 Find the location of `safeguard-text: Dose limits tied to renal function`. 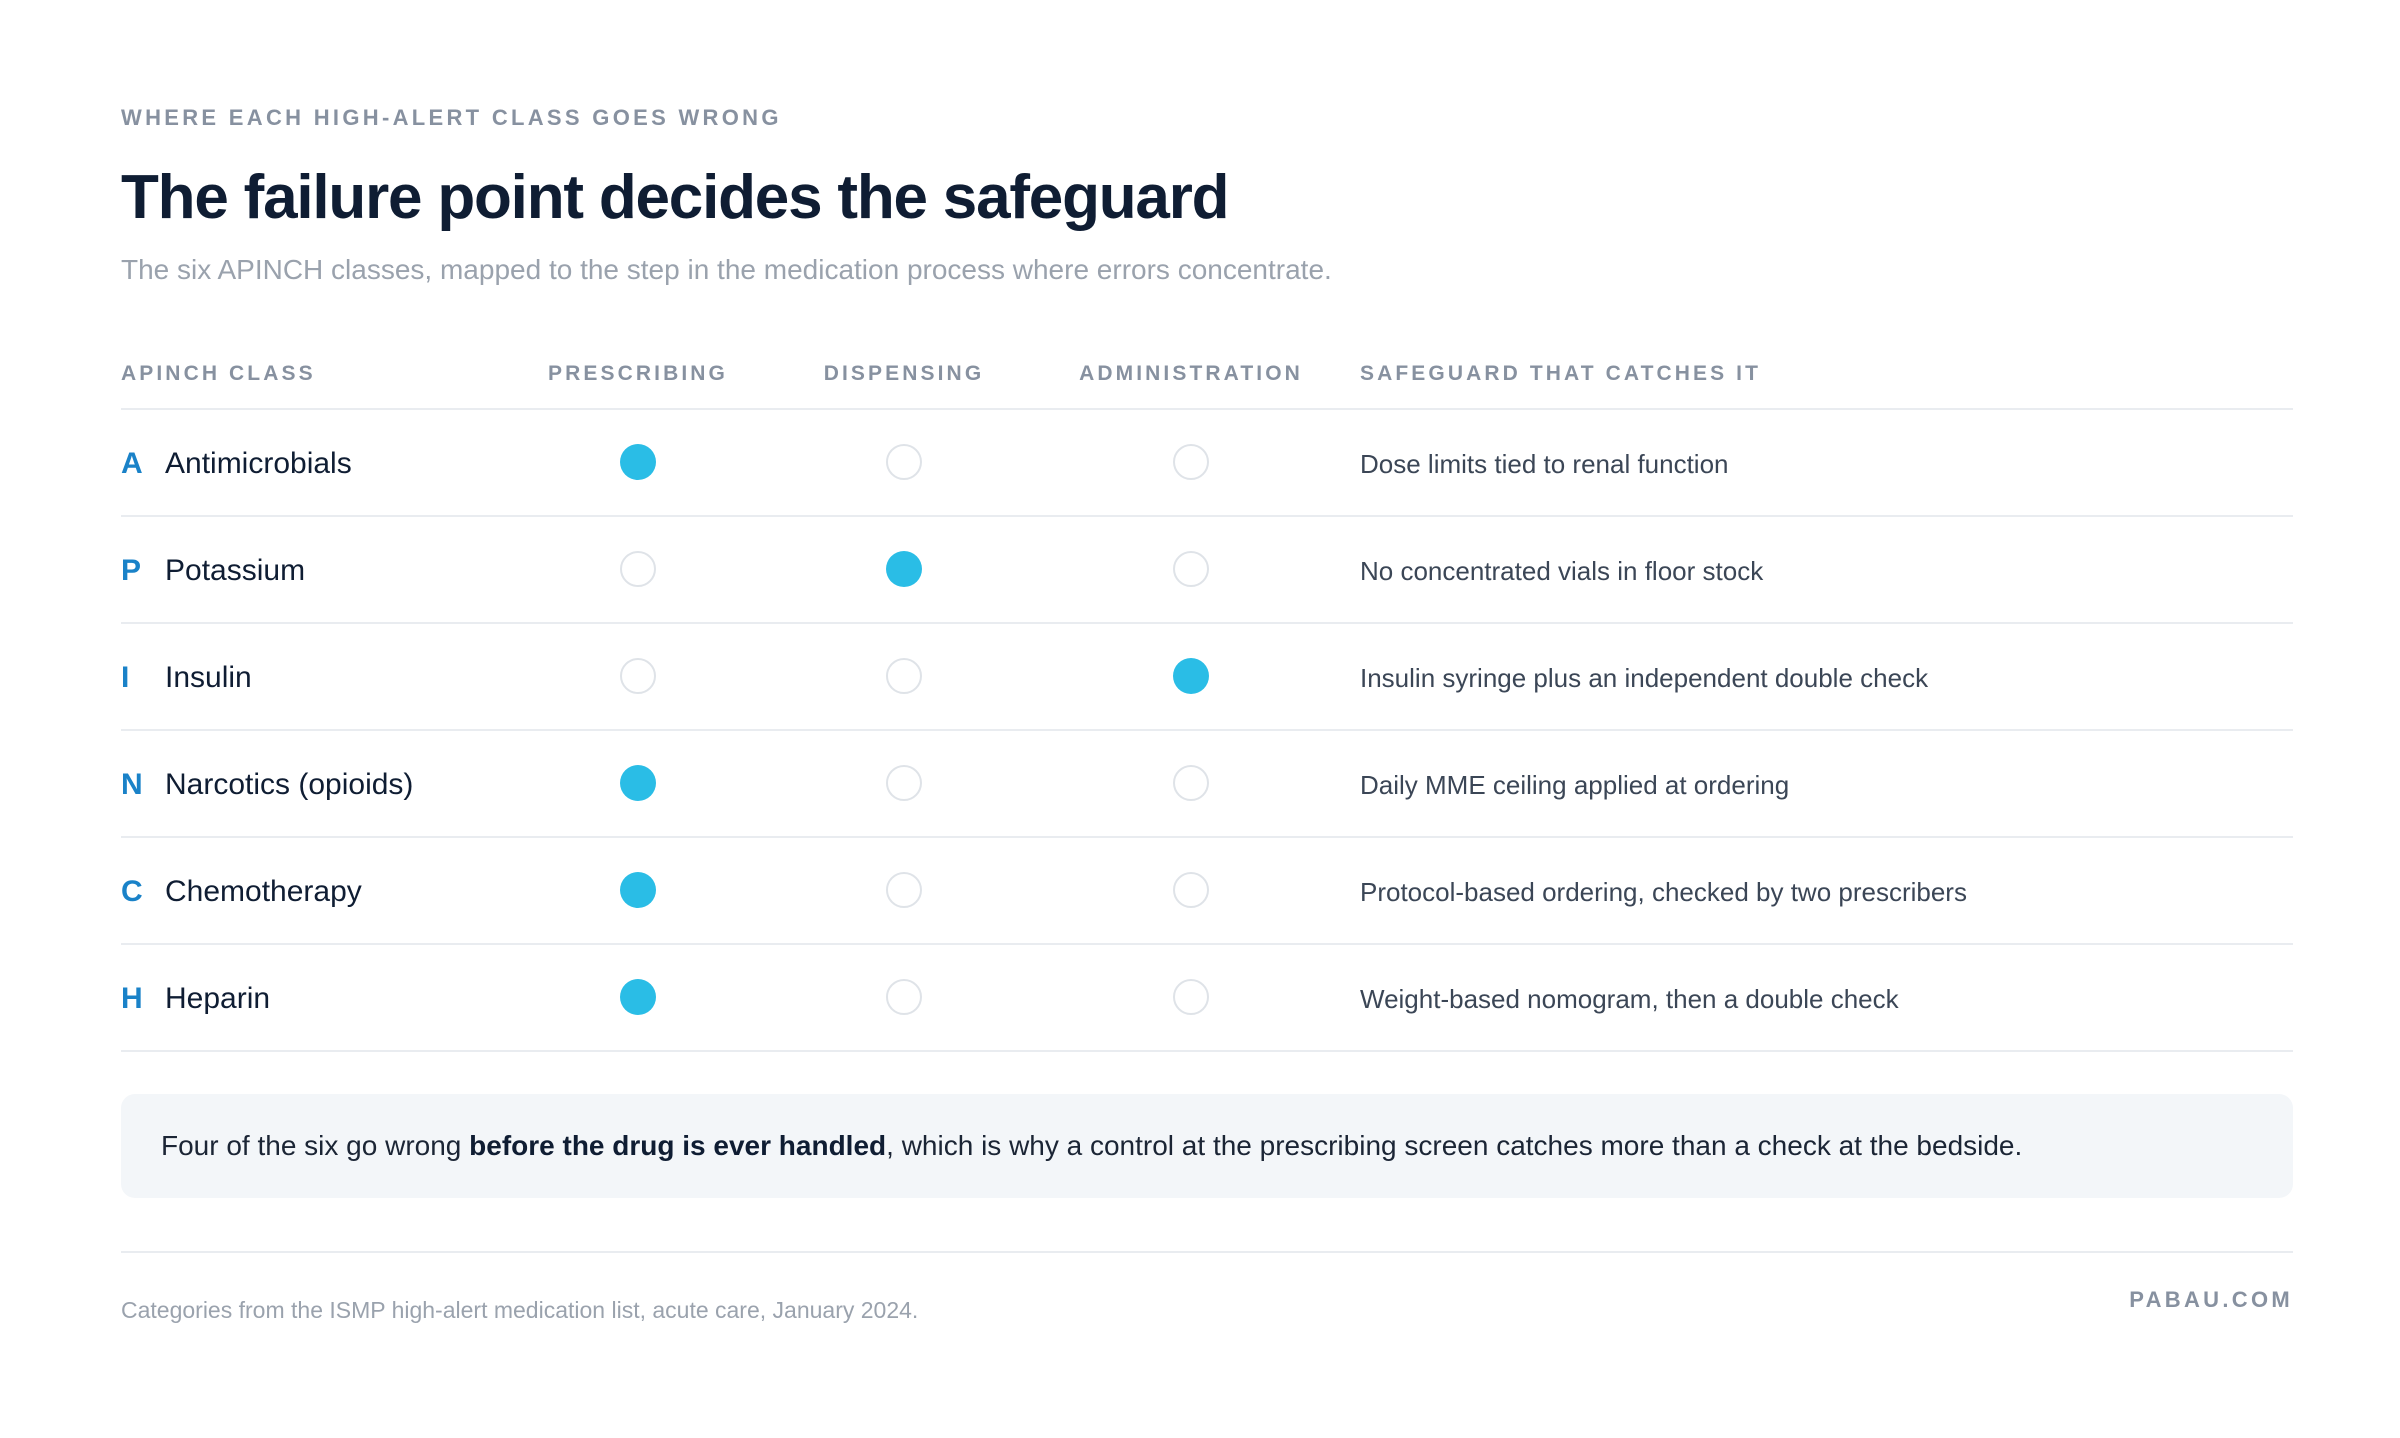

safeguard-text: Dose limits tied to renal function is located at coordinates (1544, 464).